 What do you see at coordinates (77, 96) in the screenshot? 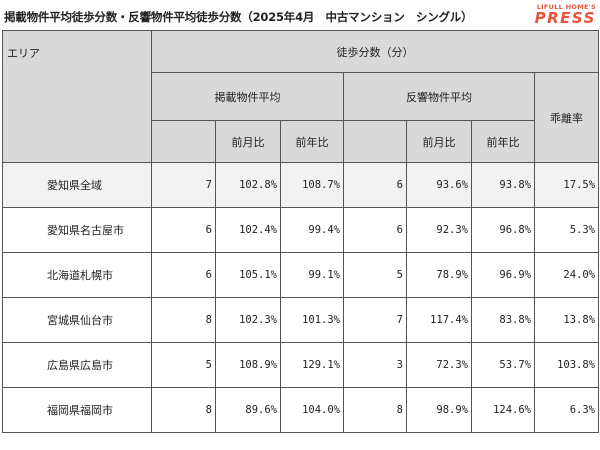
I see `header-area: エリア` at bounding box center [77, 96].